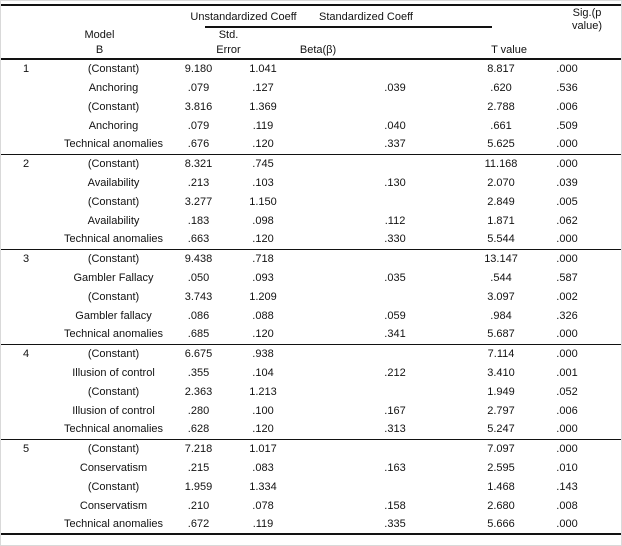 This screenshot has height=546, width=622. I want to click on std-error-cell: .120, so click(263, 334).